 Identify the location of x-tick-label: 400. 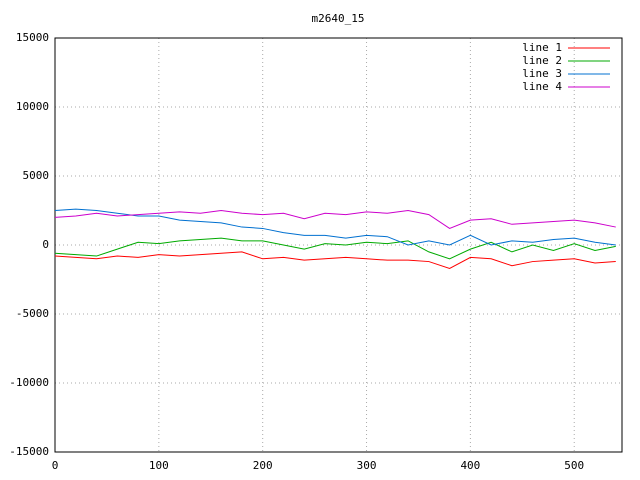
(470, 465).